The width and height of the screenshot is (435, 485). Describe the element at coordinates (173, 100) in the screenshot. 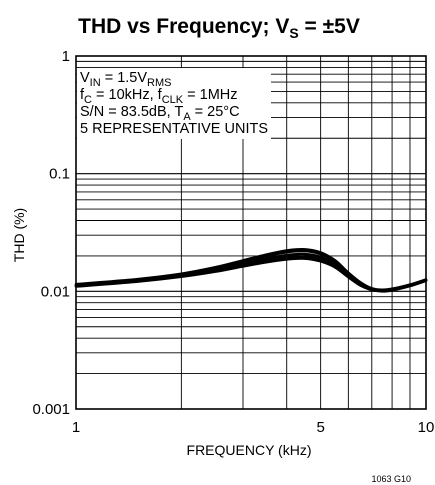

I see `annotation-subscript: CLK` at that location.